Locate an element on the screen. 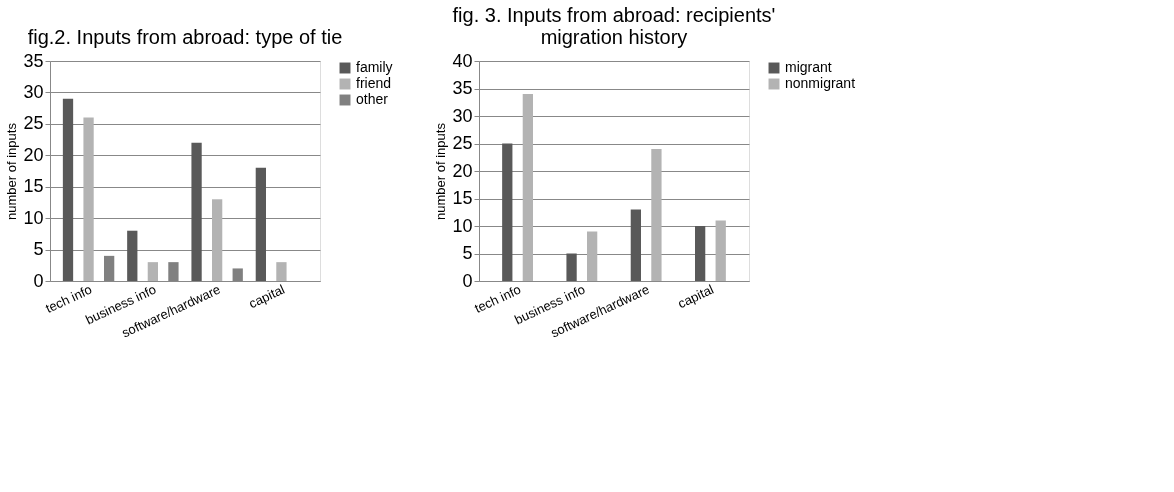 Image resolution: width=1174 pixels, height=492 pixels. chart-title: fig.2. Inputs from abroad: type of tie is located at coordinates (185, 37).